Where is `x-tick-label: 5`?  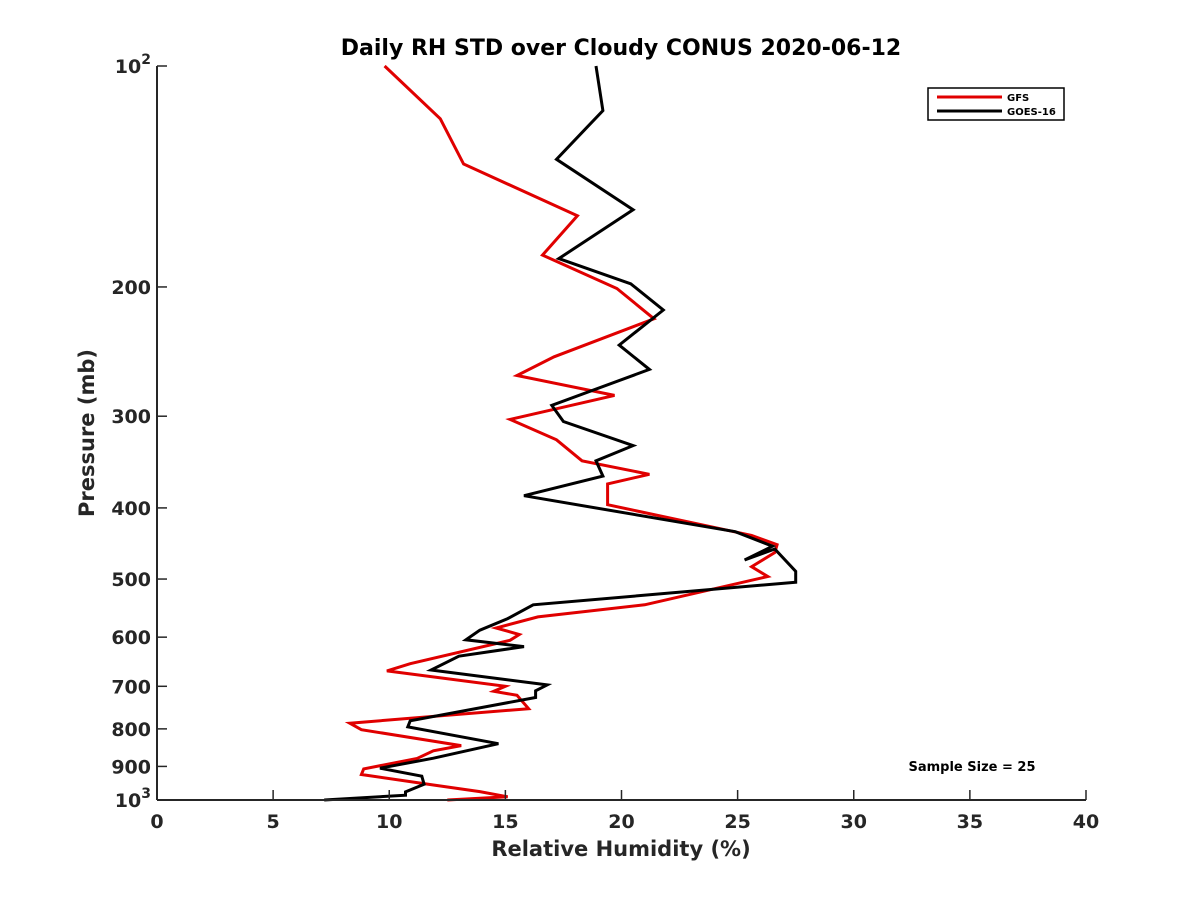 x-tick-label: 5 is located at coordinates (273, 822).